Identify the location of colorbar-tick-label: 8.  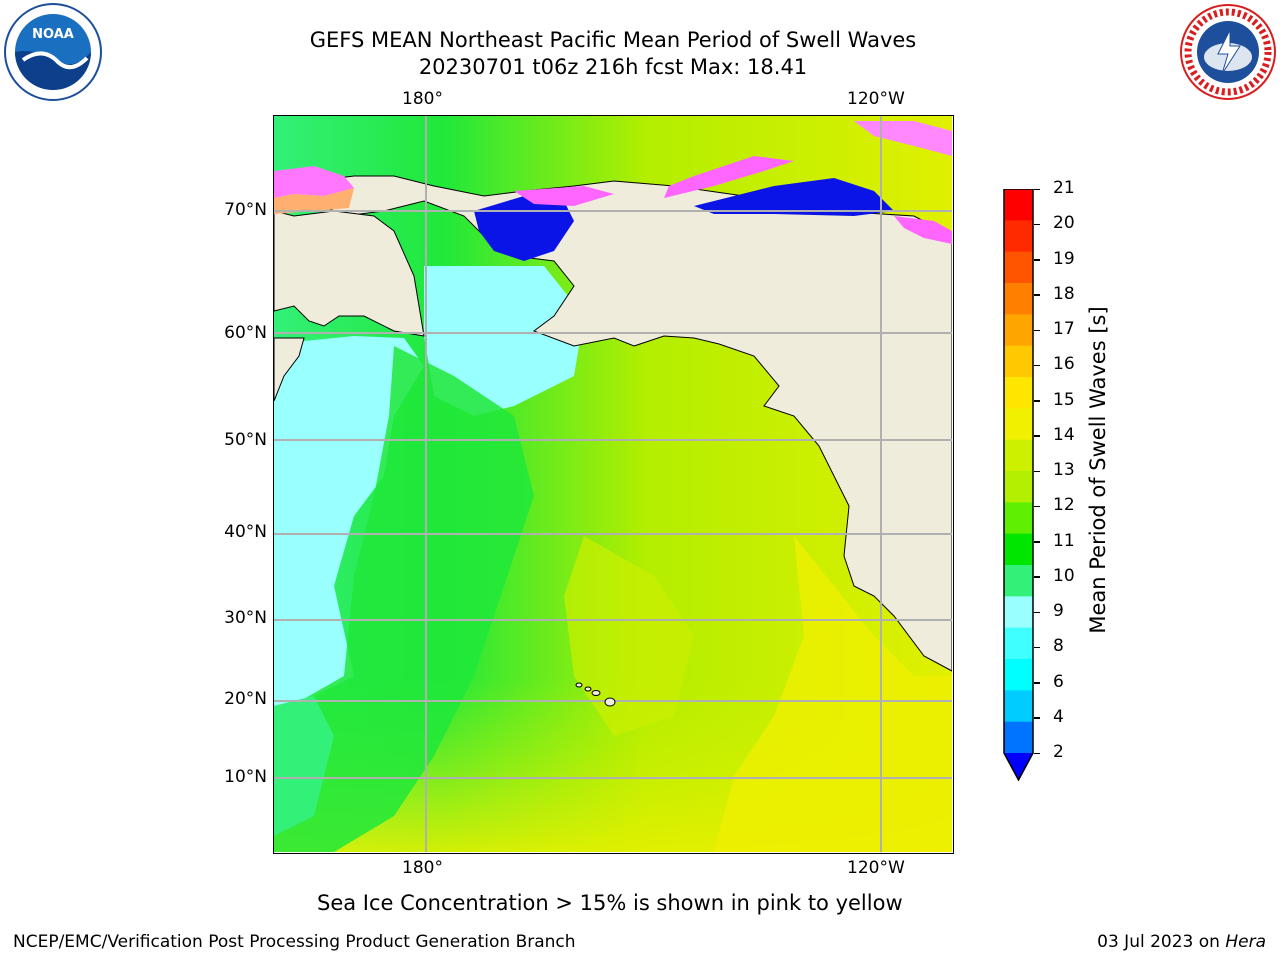
(1058, 646).